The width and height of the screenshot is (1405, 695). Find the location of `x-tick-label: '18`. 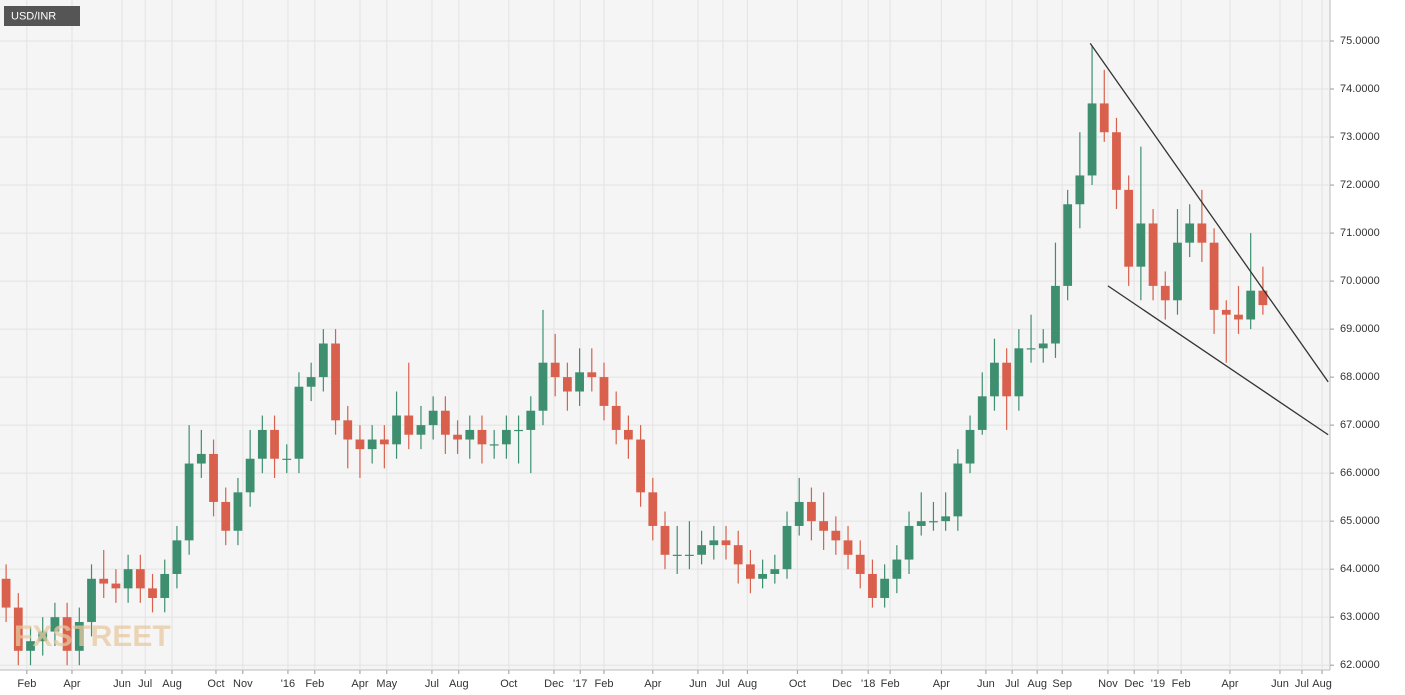

x-tick-label: '18 is located at coordinates (868, 684).